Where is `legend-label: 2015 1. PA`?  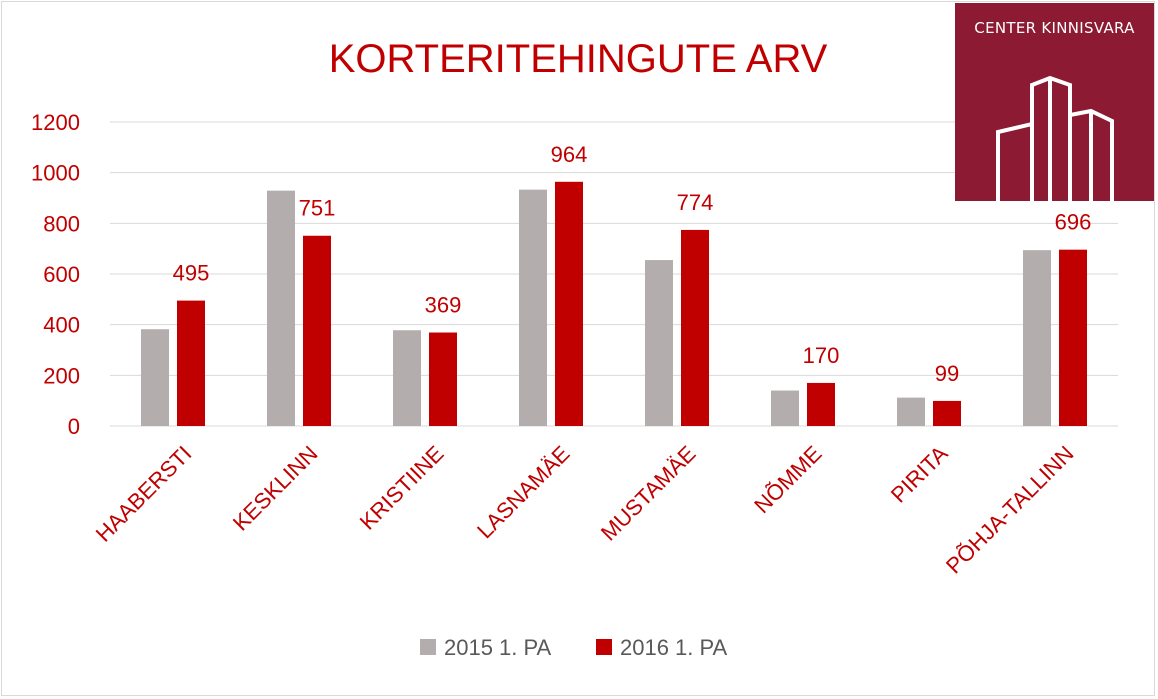 legend-label: 2015 1. PA is located at coordinates (498, 647).